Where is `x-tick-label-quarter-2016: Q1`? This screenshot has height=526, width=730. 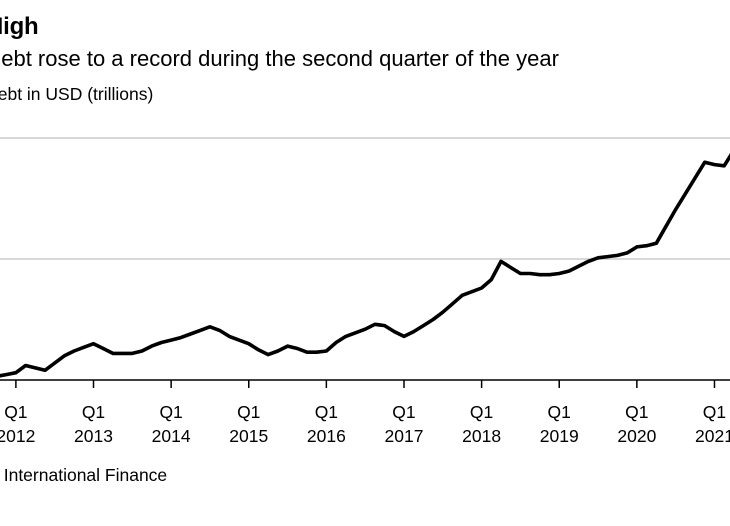
x-tick-label-quarter-2016: Q1 is located at coordinates (326, 412).